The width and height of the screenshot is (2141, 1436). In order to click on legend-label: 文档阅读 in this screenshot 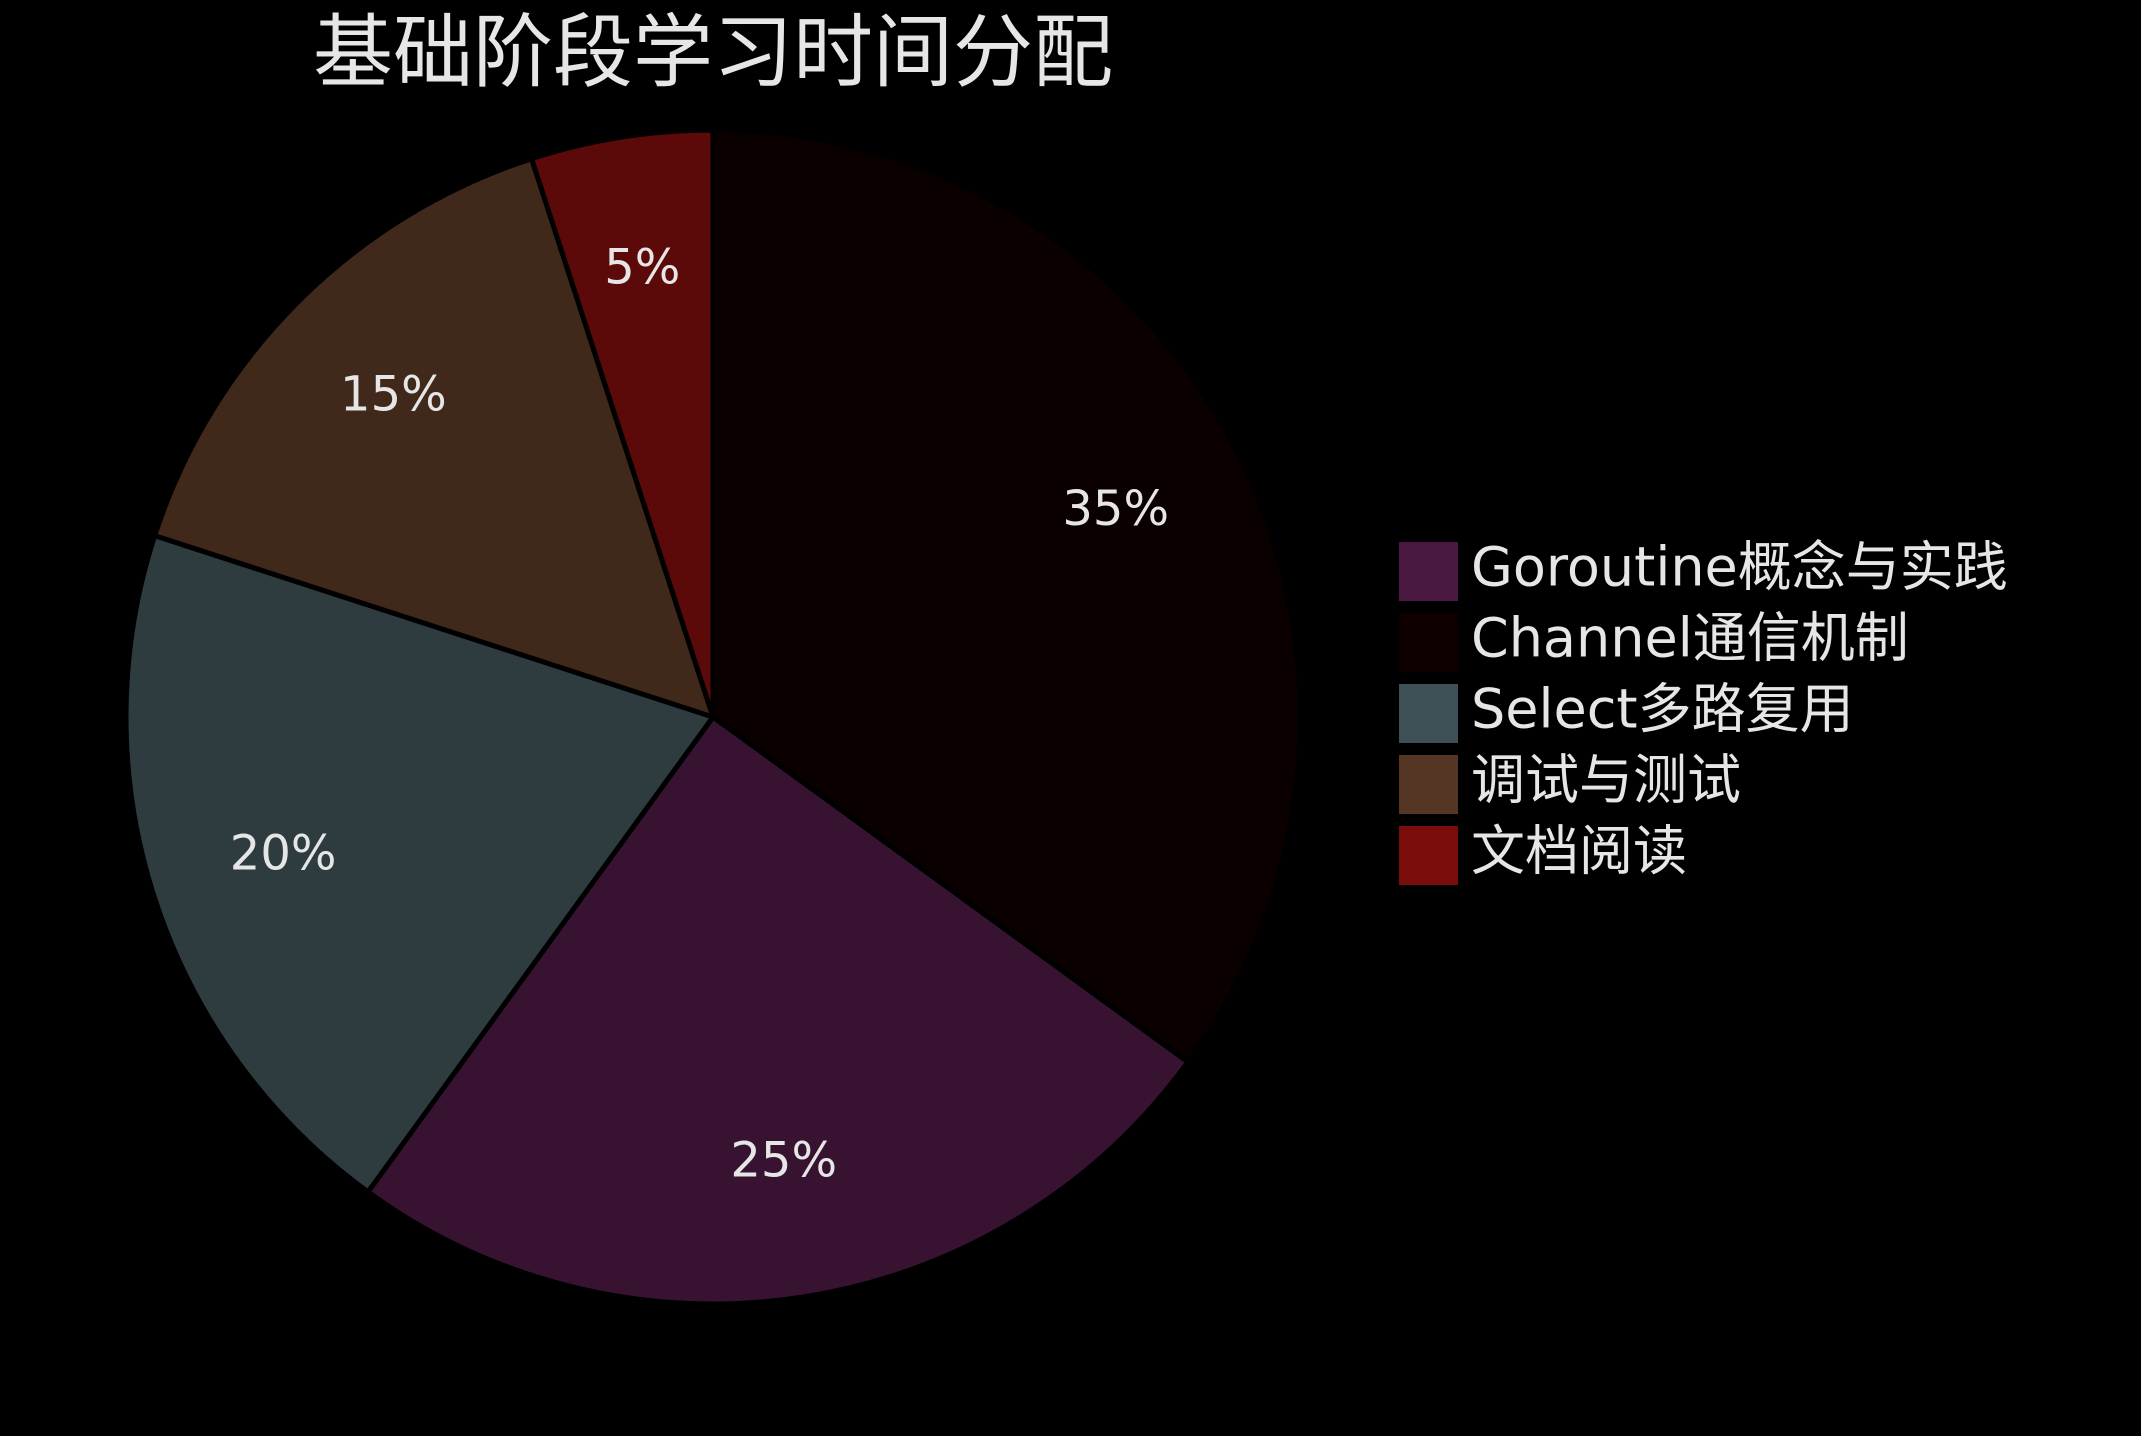, I will do `click(1579, 851)`.